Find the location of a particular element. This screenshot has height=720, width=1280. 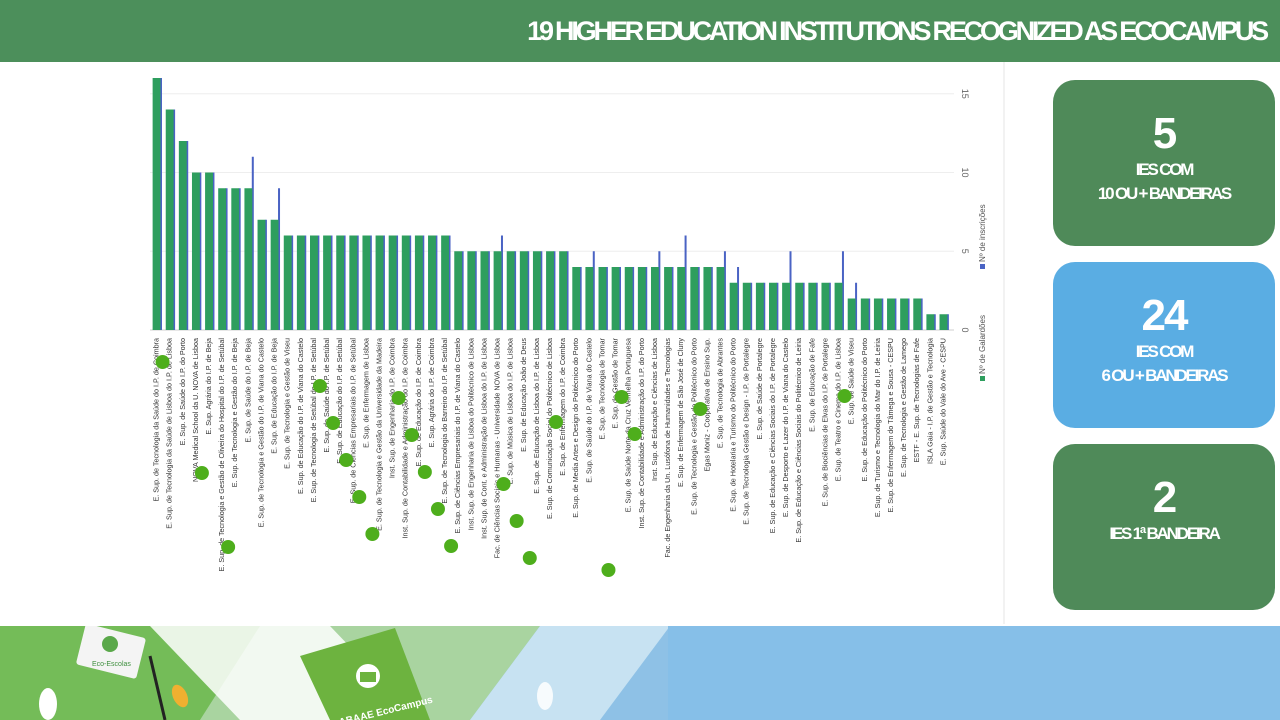

stat-label: IES 1ª BANDEIRA is located at coordinates (1165, 533).